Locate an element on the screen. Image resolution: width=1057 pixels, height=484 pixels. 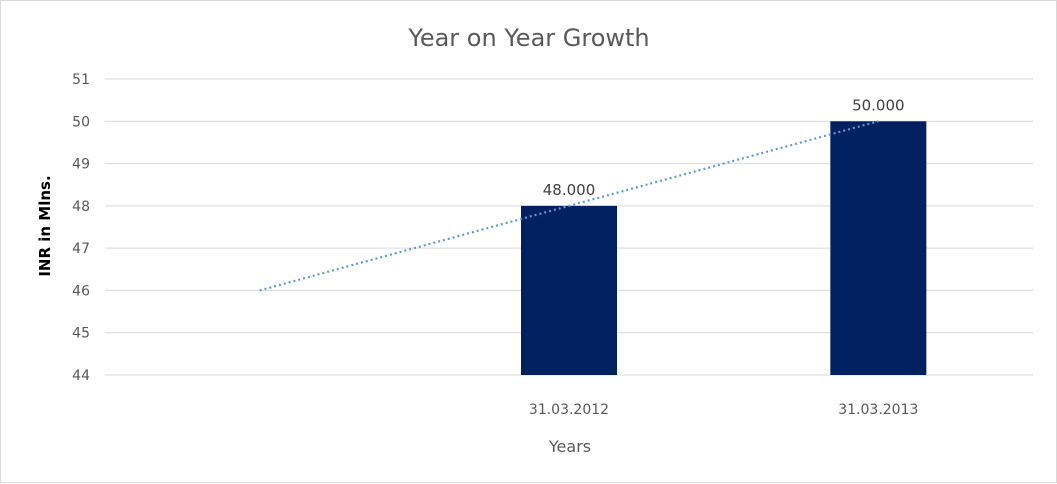
y-tick-label: 50 is located at coordinates (81, 122).